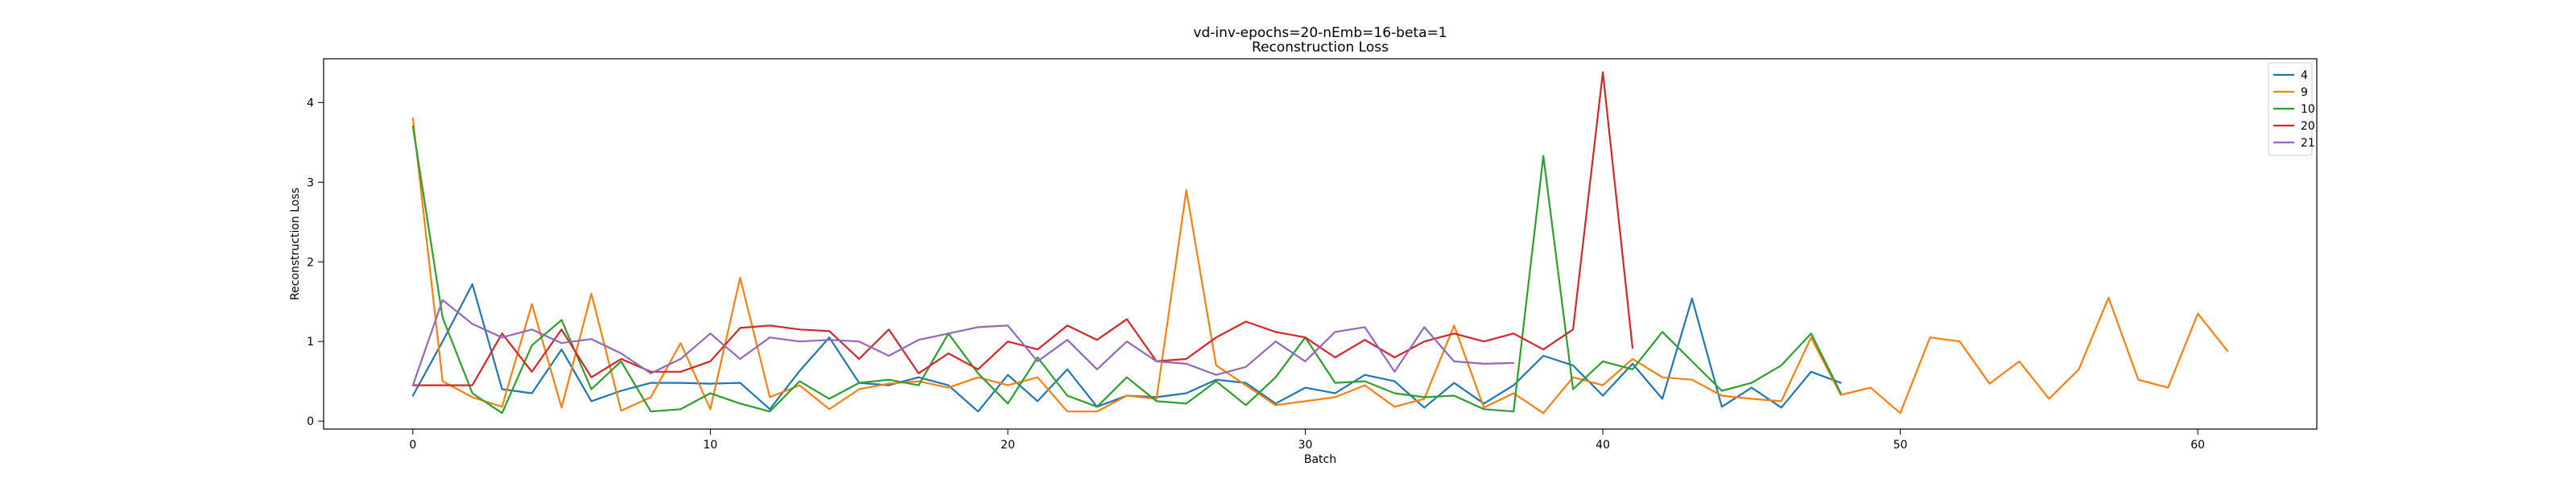 The image size is (2576, 483). Describe the element at coordinates (2304, 75) in the screenshot. I see `legend-label-4: 4` at that location.